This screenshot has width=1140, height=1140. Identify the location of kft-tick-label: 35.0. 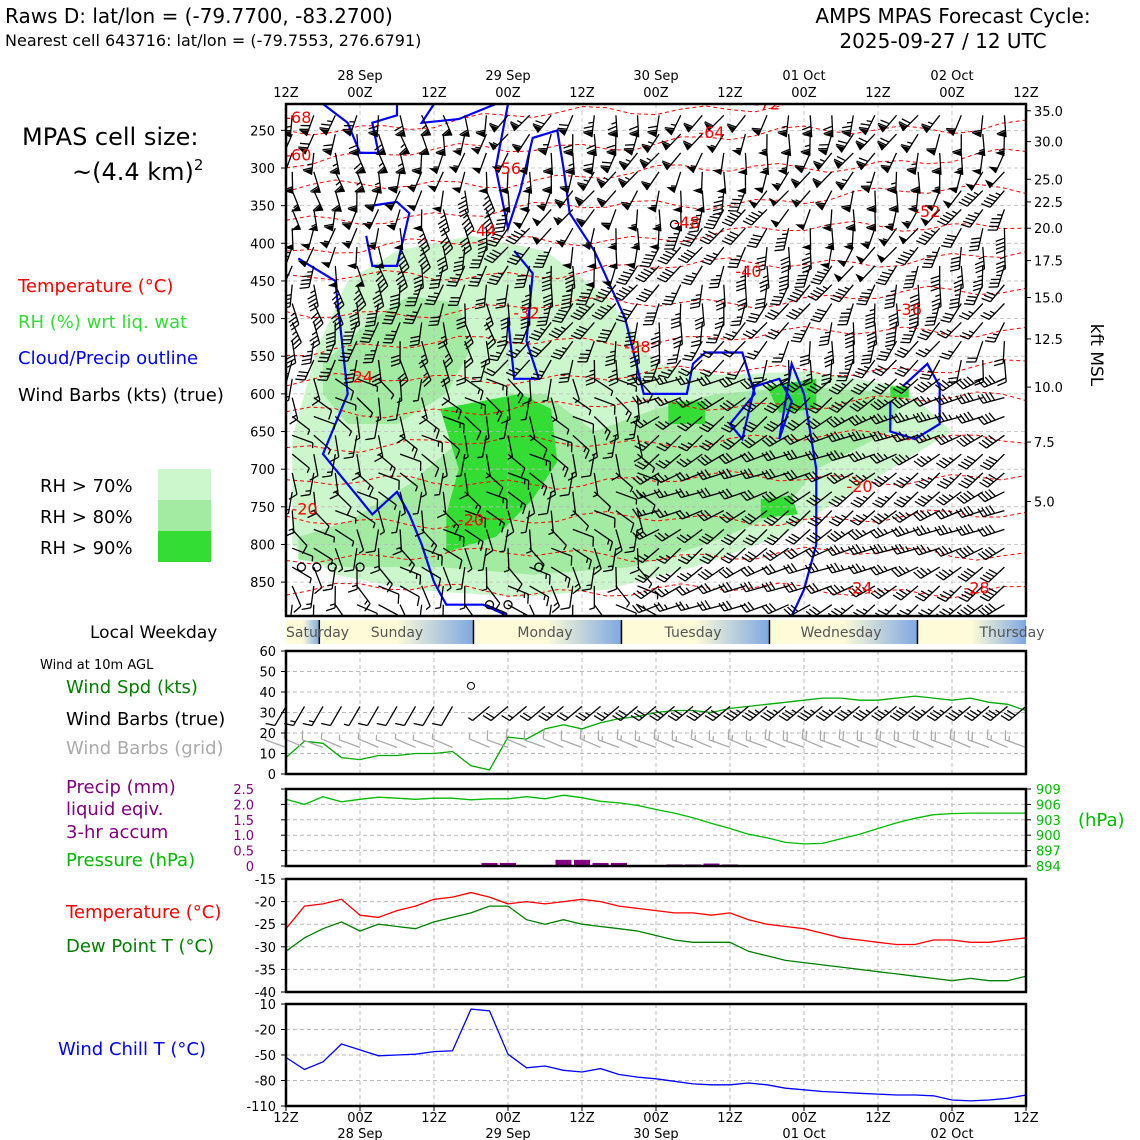
(1048, 112).